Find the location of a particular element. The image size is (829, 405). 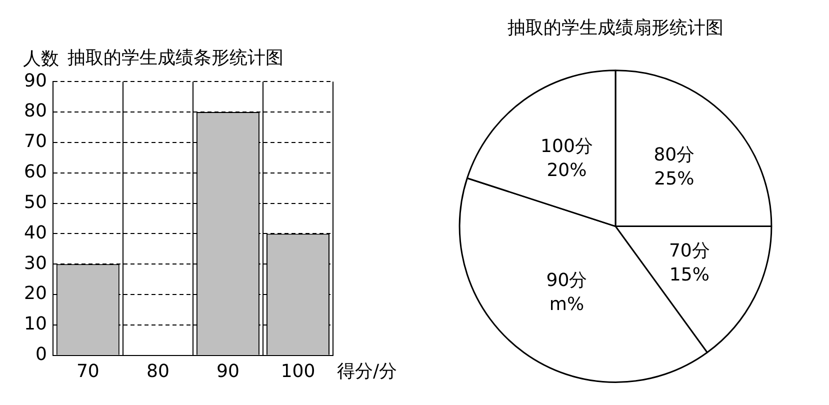

y-tick-label: 30 is located at coordinates (35, 263).